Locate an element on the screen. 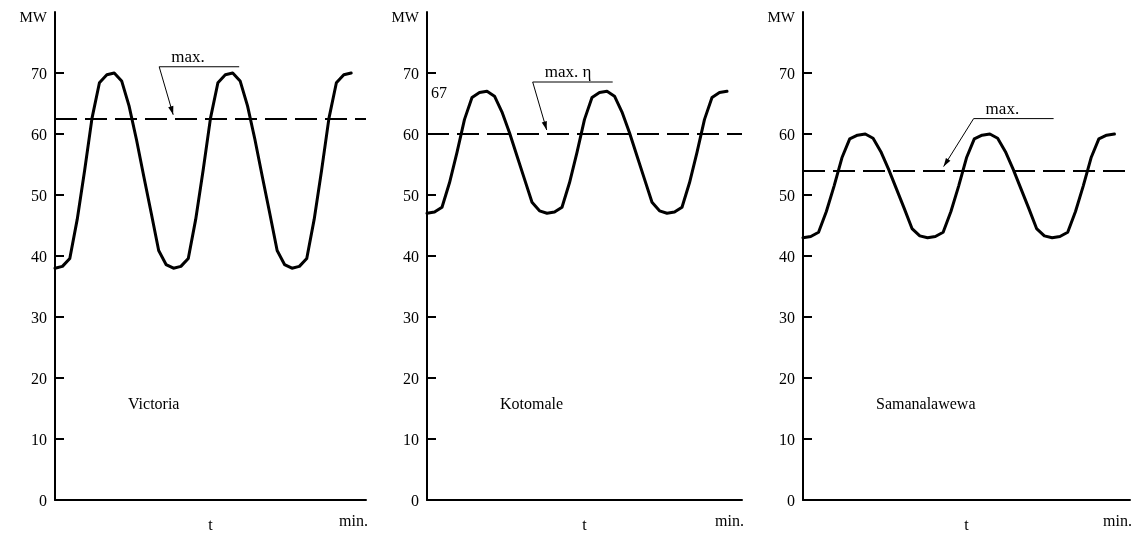 The height and width of the screenshot is (537, 1136). ref-line-label: max. η is located at coordinates (568, 71).